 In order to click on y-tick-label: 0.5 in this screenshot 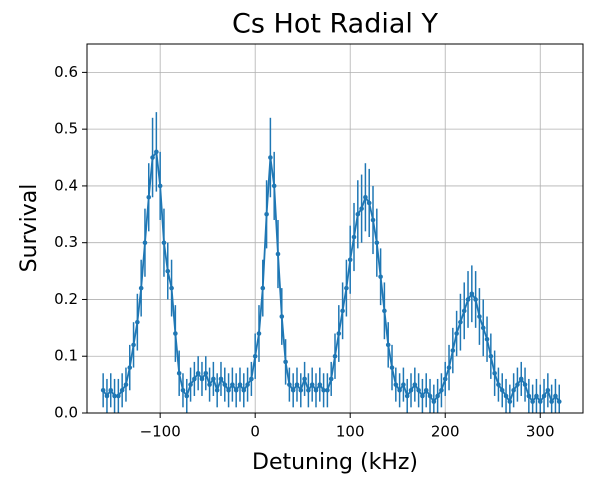, I will do `click(66, 129)`.